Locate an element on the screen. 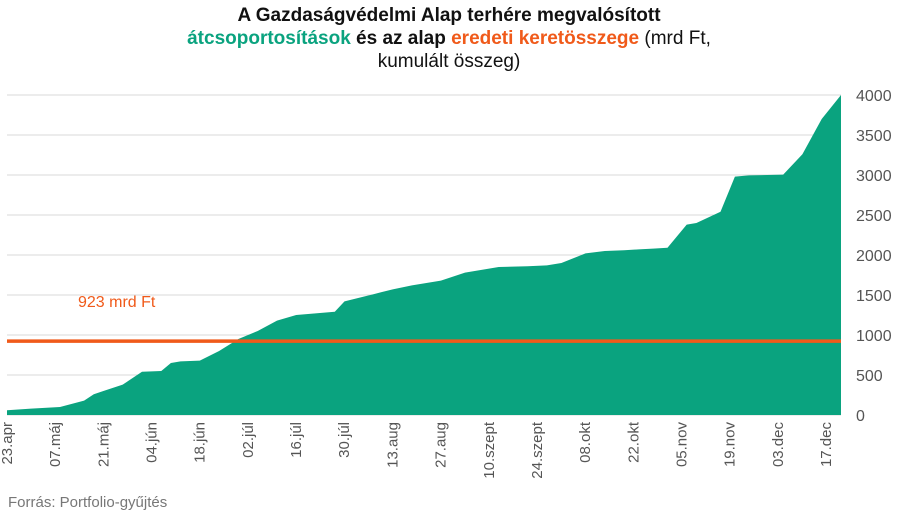 The width and height of the screenshot is (898, 519). x-tick-label: 08.okt is located at coordinates (585, 442).